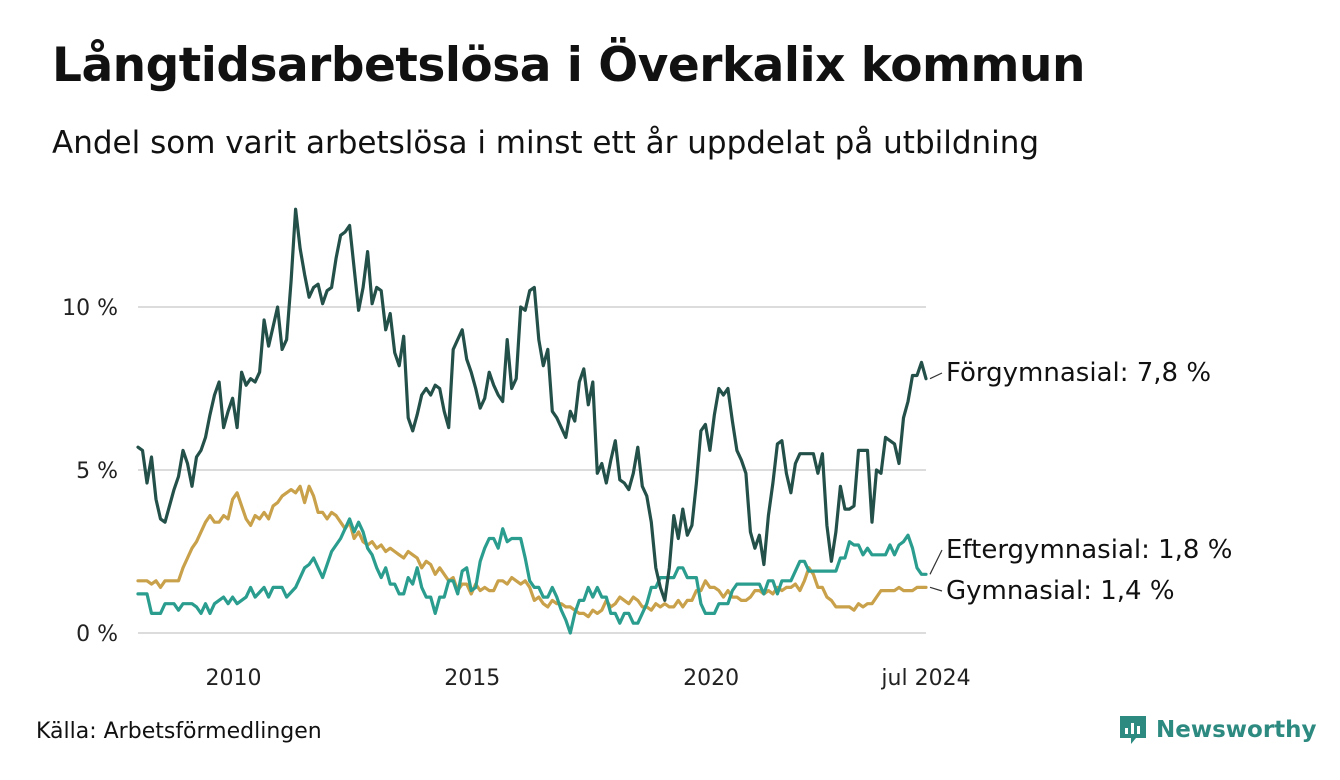  What do you see at coordinates (711, 678) in the screenshot?
I see `x-tick-label: 2020` at bounding box center [711, 678].